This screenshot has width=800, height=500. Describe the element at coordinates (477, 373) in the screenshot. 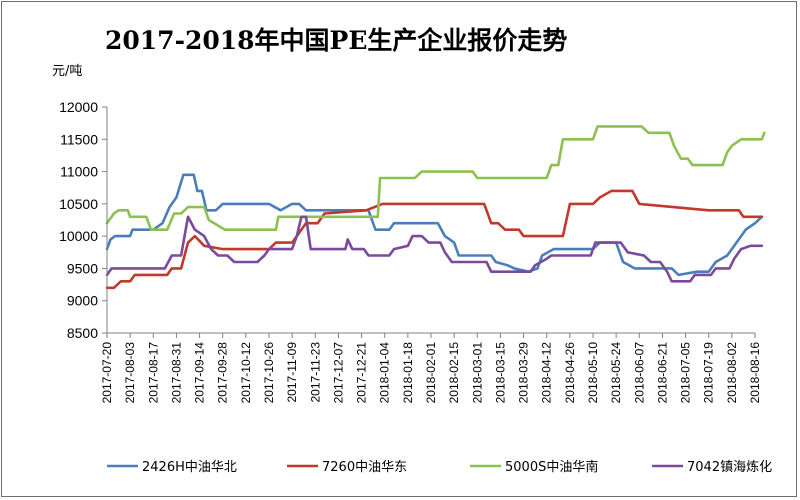

I see `x-tick-label: 2018-03-01` at that location.